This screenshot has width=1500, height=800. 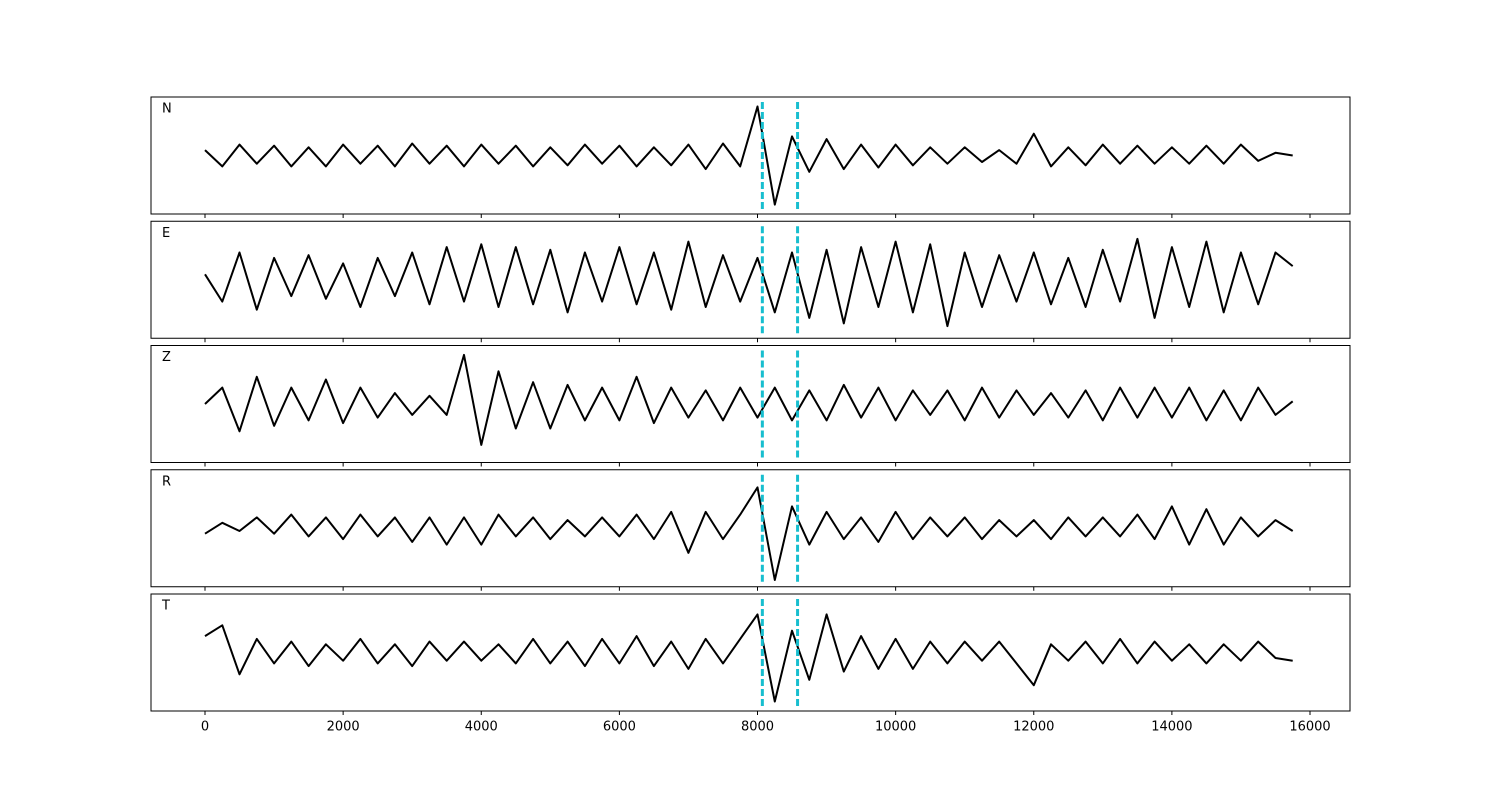 What do you see at coordinates (619, 727) in the screenshot?
I see `x-tick-label: 6000` at bounding box center [619, 727].